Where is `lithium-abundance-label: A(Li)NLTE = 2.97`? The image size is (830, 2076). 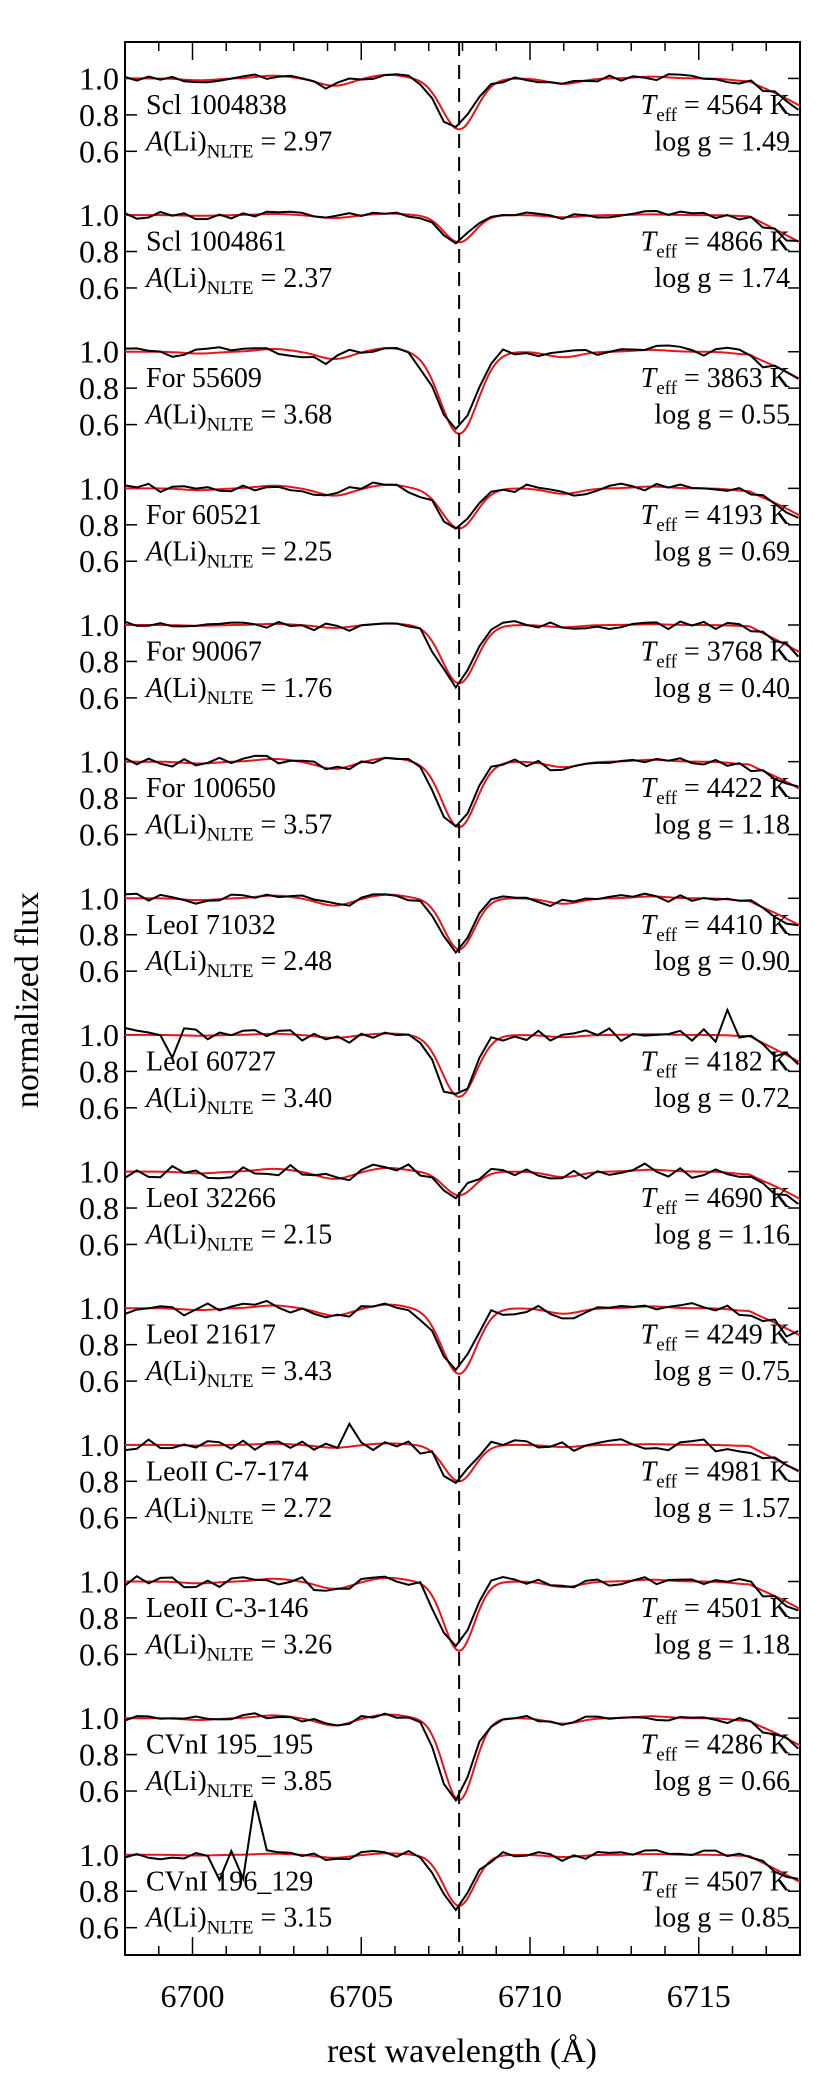
lithium-abundance-label: A(Li)NLTE = 2.97 is located at coordinates (238, 144).